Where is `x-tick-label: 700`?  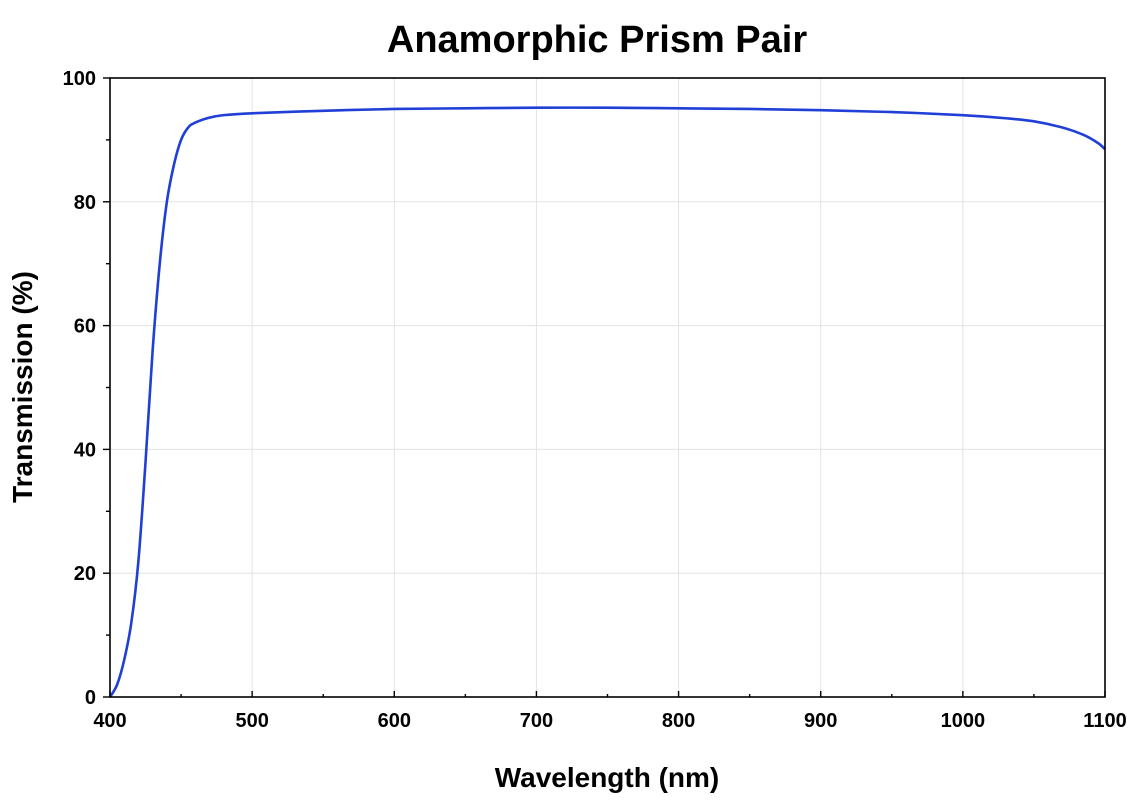 x-tick-label: 700 is located at coordinates (536, 721).